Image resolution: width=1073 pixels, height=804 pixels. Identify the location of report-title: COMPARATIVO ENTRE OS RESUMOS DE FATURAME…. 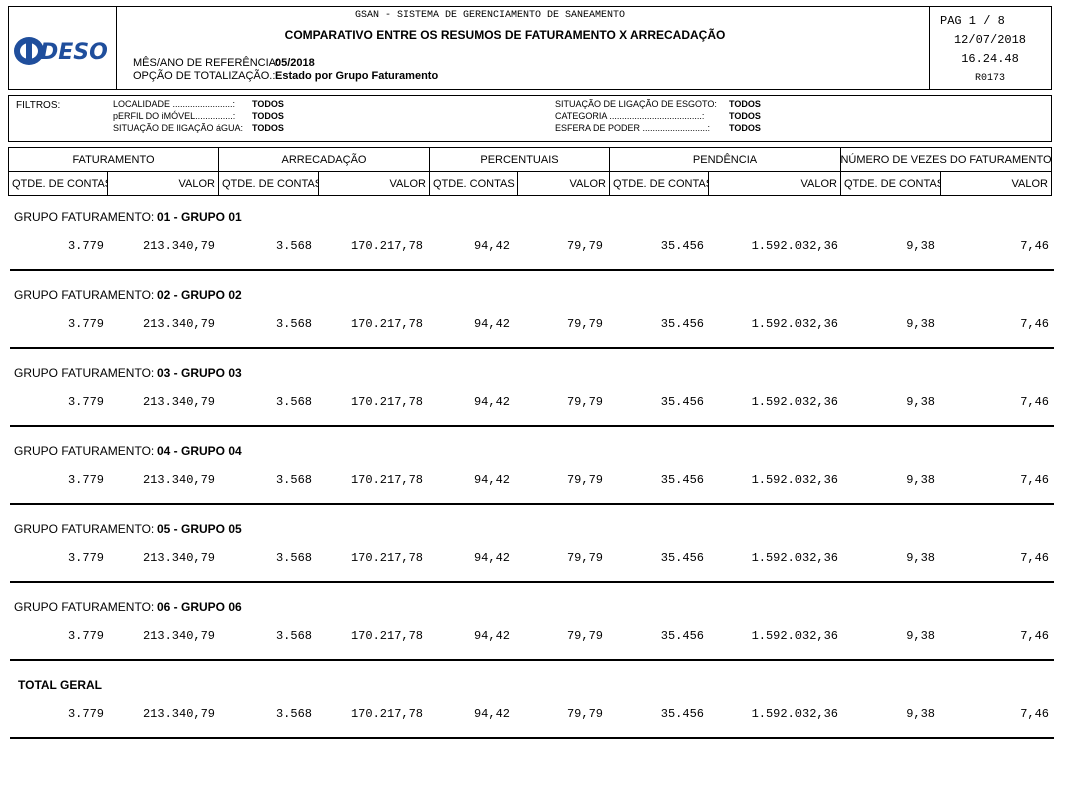
(505, 35).